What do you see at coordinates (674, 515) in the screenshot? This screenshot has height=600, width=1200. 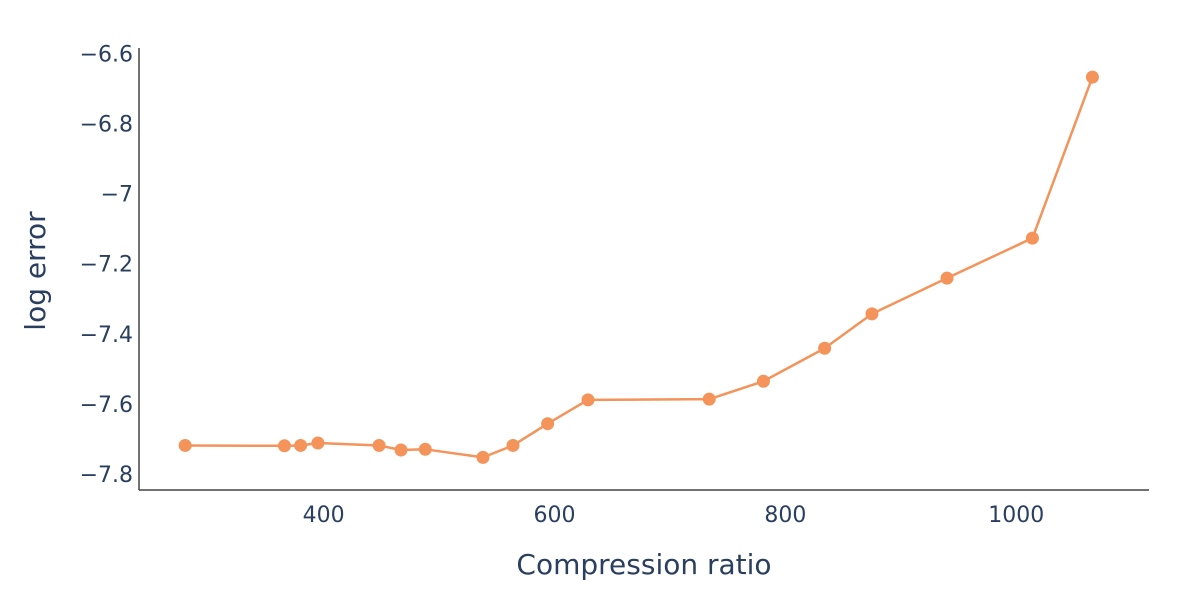 I see `x-axis-ticks: 400 600 800 1000` at bounding box center [674, 515].